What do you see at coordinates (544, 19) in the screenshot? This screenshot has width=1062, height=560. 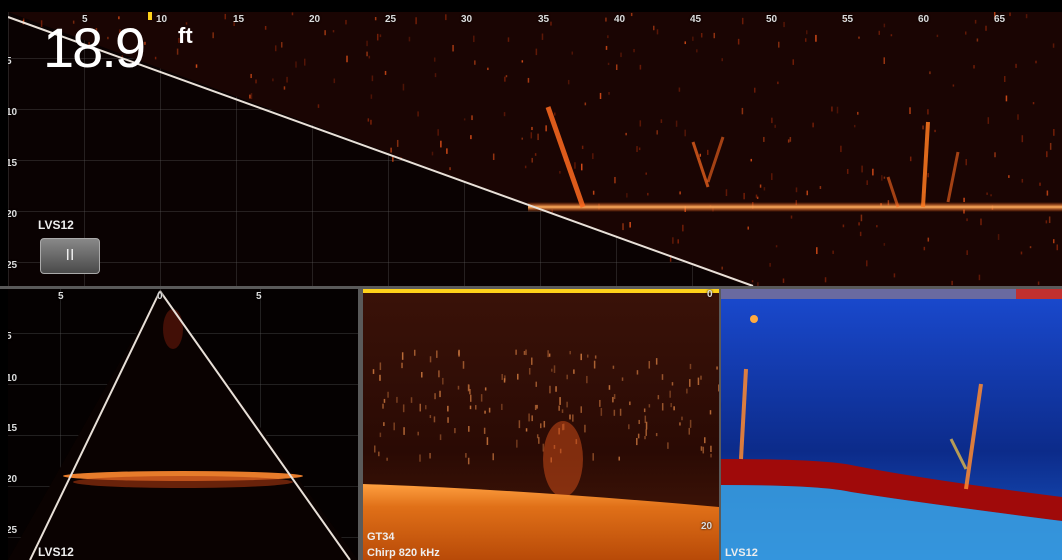 I see `x-tick: 35` at bounding box center [544, 19].